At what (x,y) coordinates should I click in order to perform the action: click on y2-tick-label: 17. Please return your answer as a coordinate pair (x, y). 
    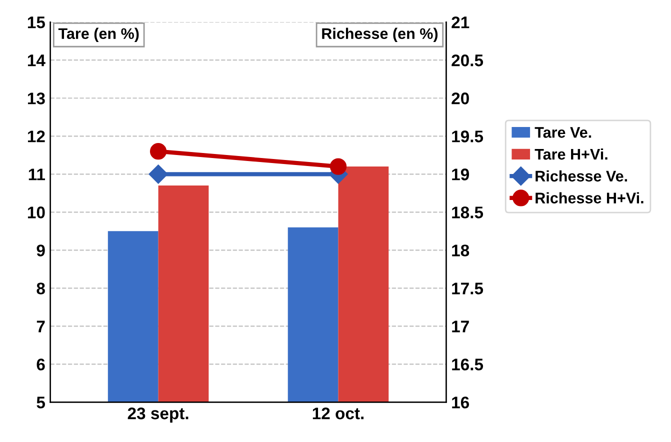
    Looking at the image, I should click on (460, 326).